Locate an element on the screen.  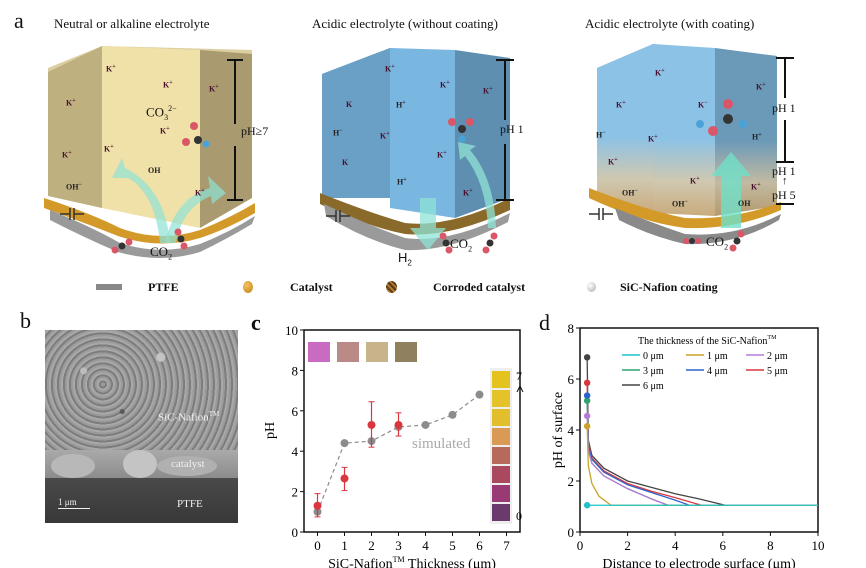
cube-3-illustration is located at coordinates (685, 148).